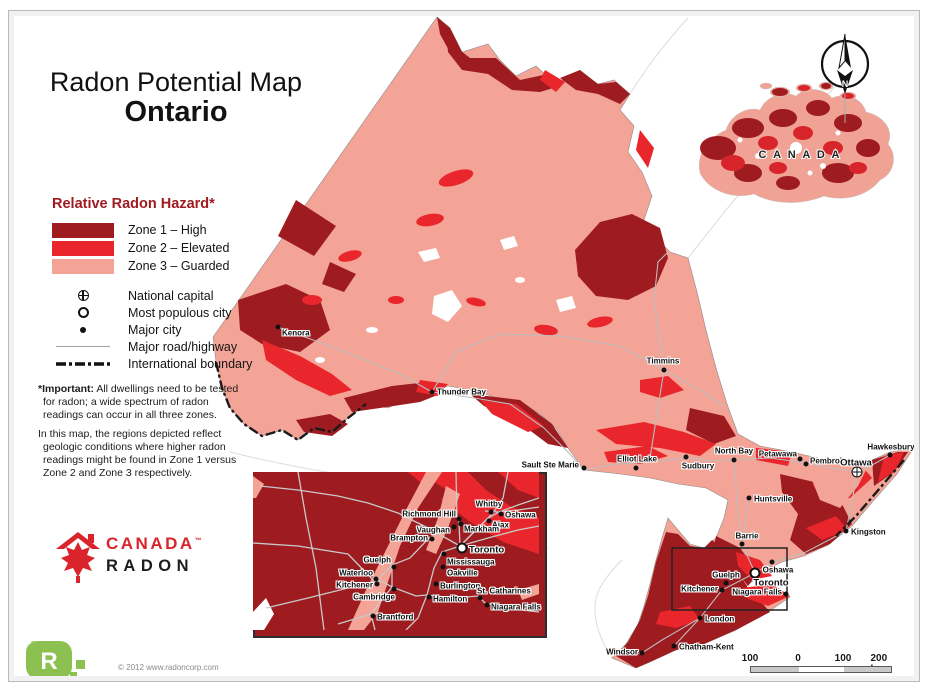 The width and height of the screenshot is (935, 693). I want to click on page-subtitle: Ontario, so click(176, 112).